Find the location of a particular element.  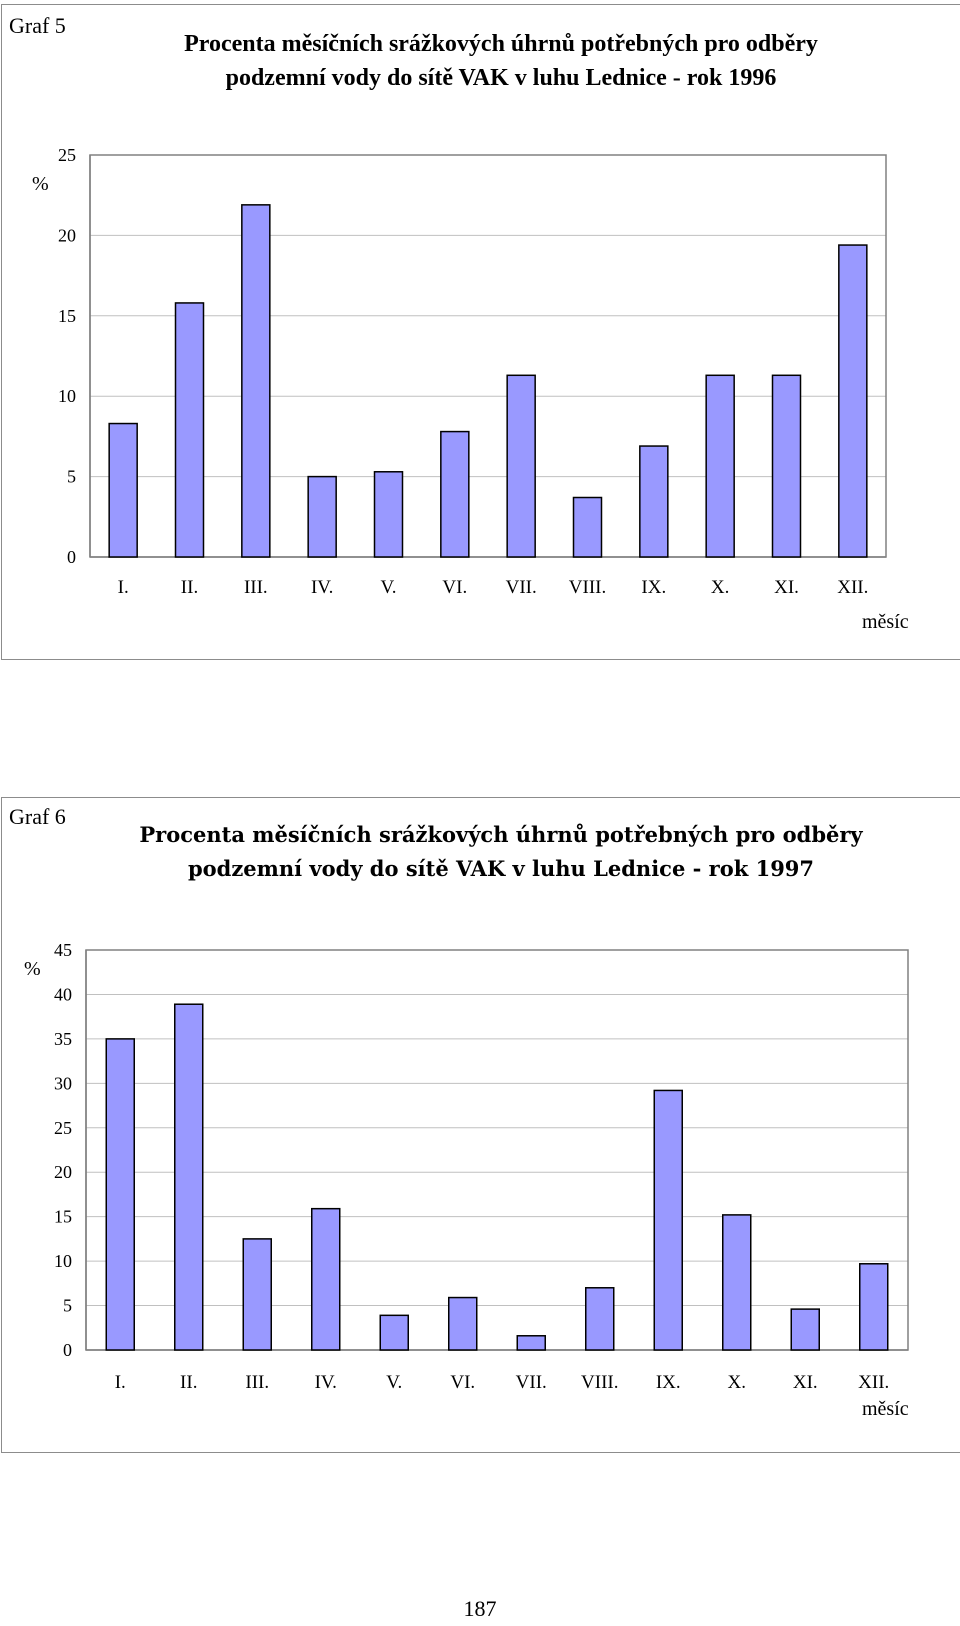

graf-label: Graf 6 is located at coordinates (37, 816).